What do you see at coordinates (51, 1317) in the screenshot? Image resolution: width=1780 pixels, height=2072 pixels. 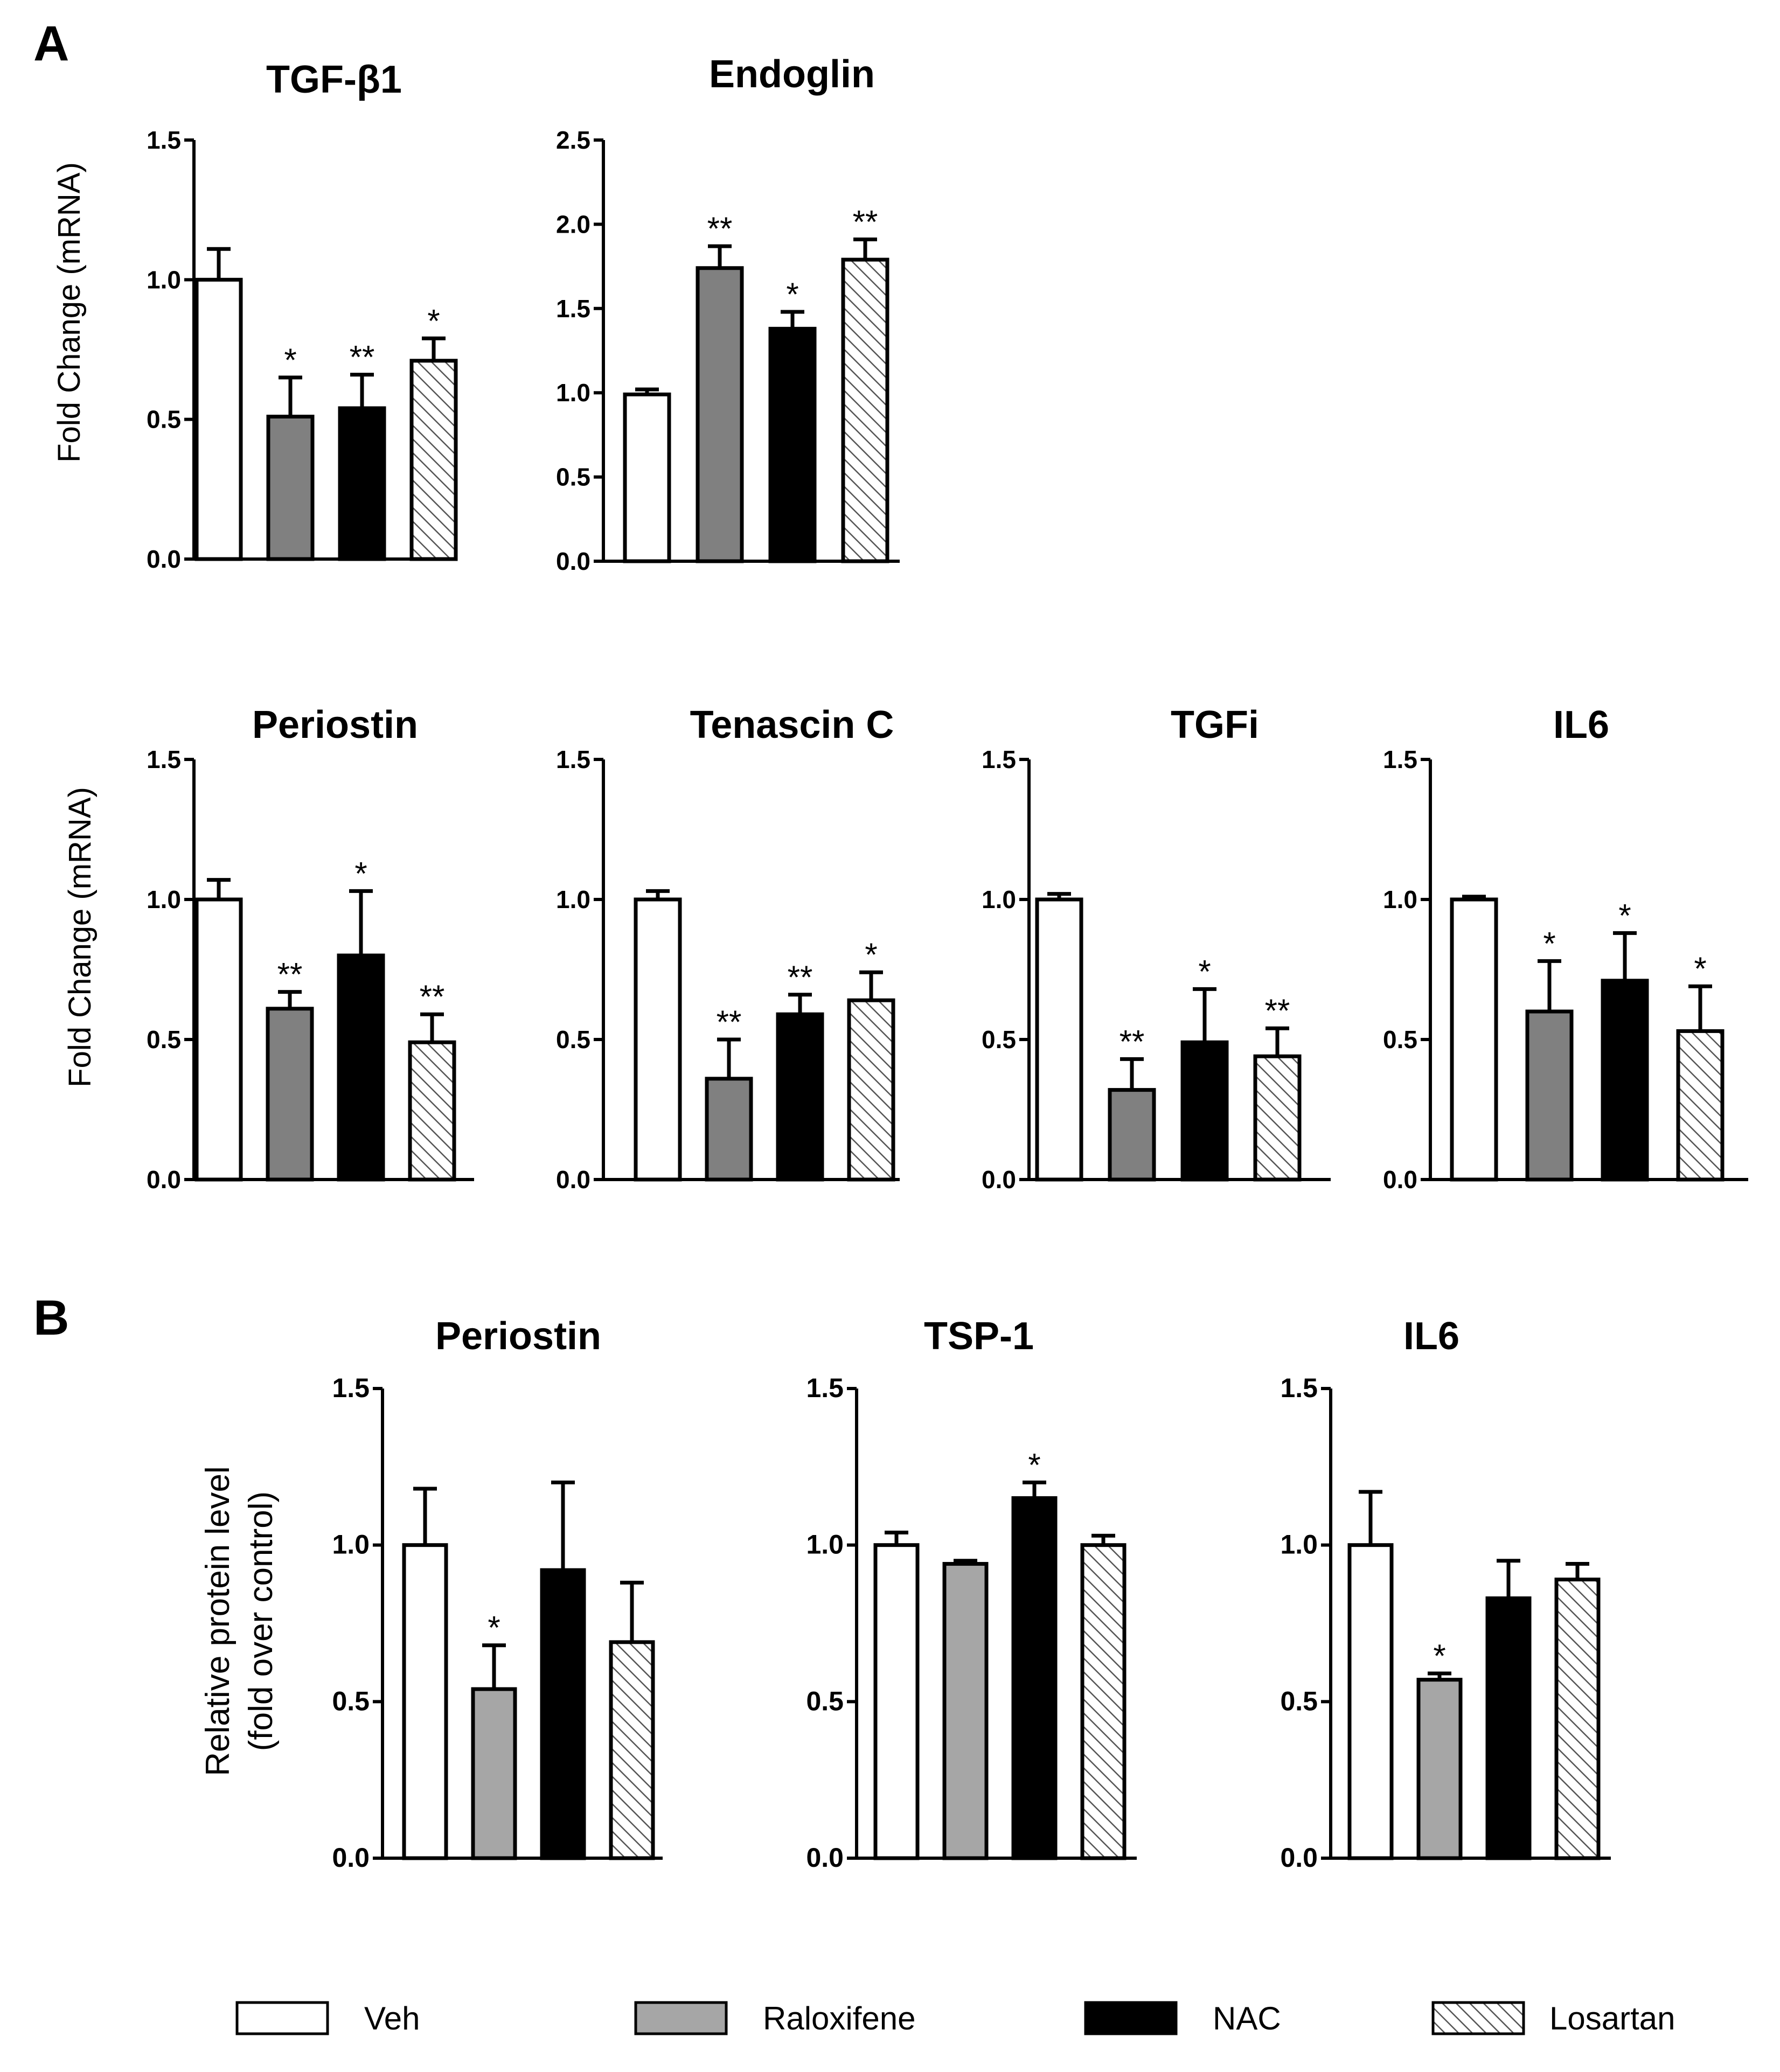 I see `panel-label-b: B` at bounding box center [51, 1317].